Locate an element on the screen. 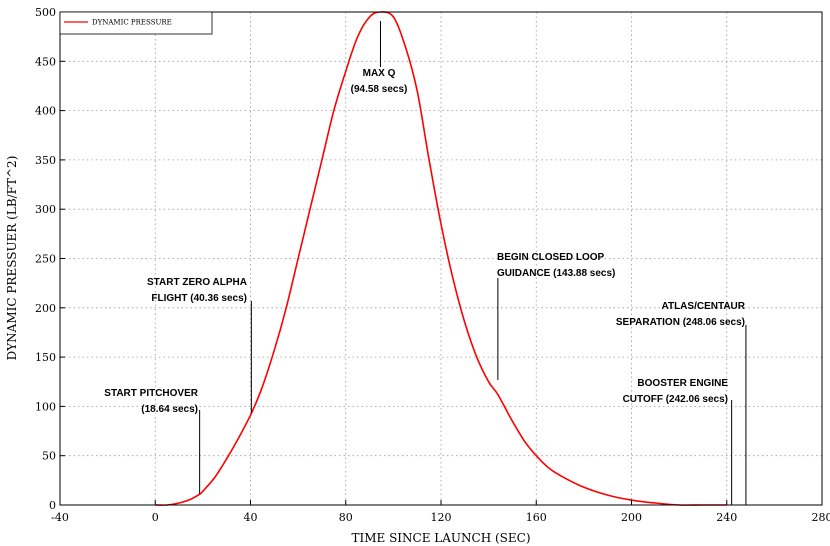 The height and width of the screenshot is (546, 830). annotation-label: BEGIN CLOSED LOOP is located at coordinates (551, 257).